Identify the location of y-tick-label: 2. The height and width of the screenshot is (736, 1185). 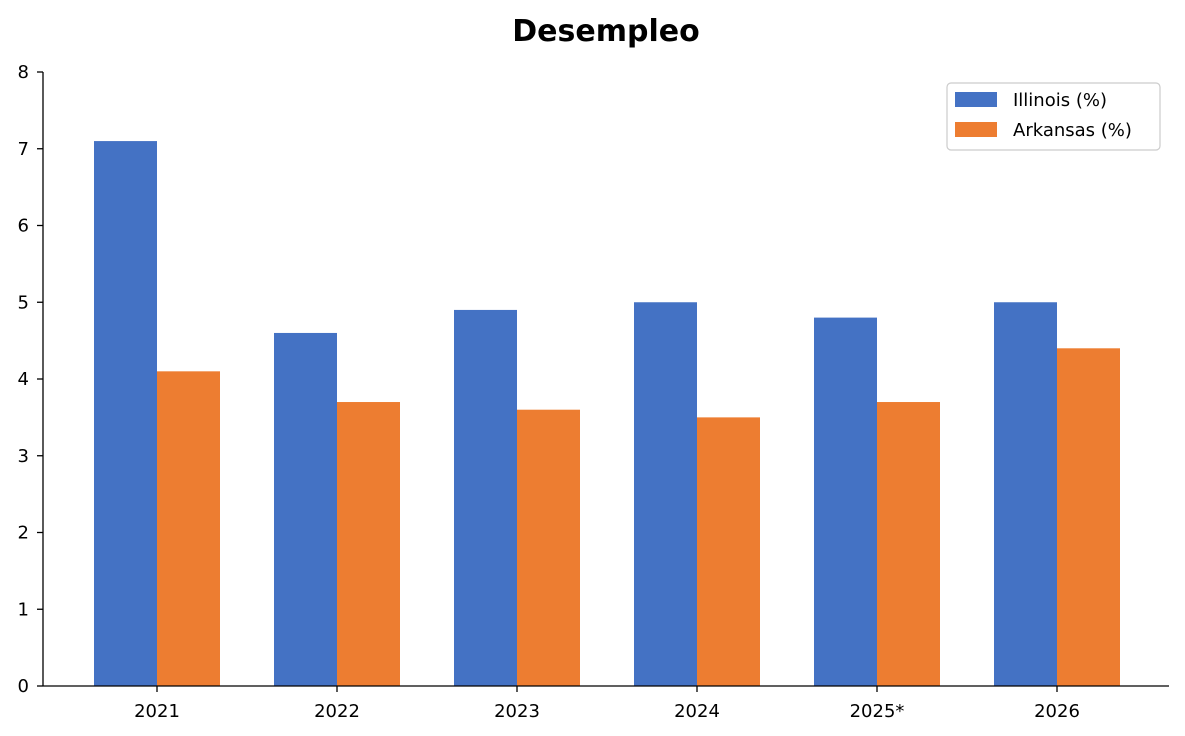
(23, 533).